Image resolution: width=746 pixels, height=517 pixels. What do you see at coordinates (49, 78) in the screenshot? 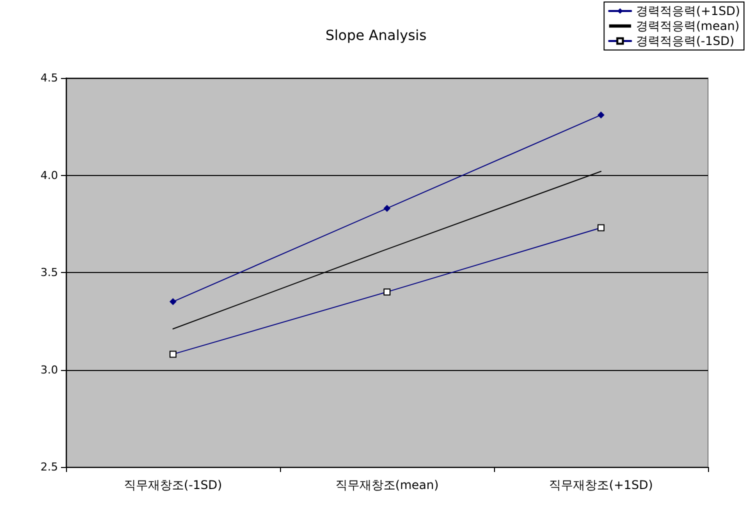
I see `y-tick-label: 4.5` at bounding box center [49, 78].